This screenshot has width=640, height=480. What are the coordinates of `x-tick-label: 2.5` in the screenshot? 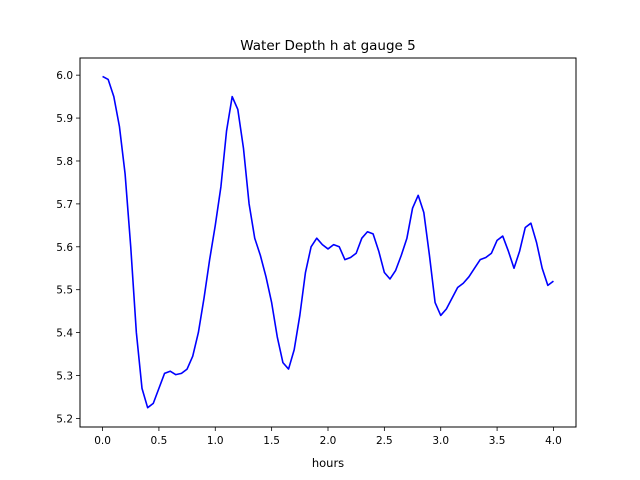 It's located at (384, 441).